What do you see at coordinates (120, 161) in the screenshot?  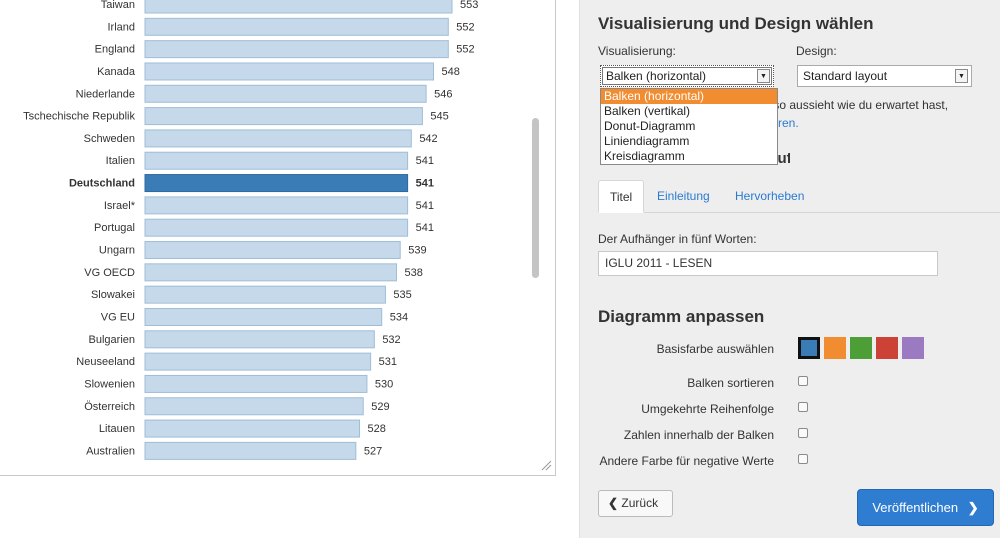 I see `category-label: Italien` at bounding box center [120, 161].